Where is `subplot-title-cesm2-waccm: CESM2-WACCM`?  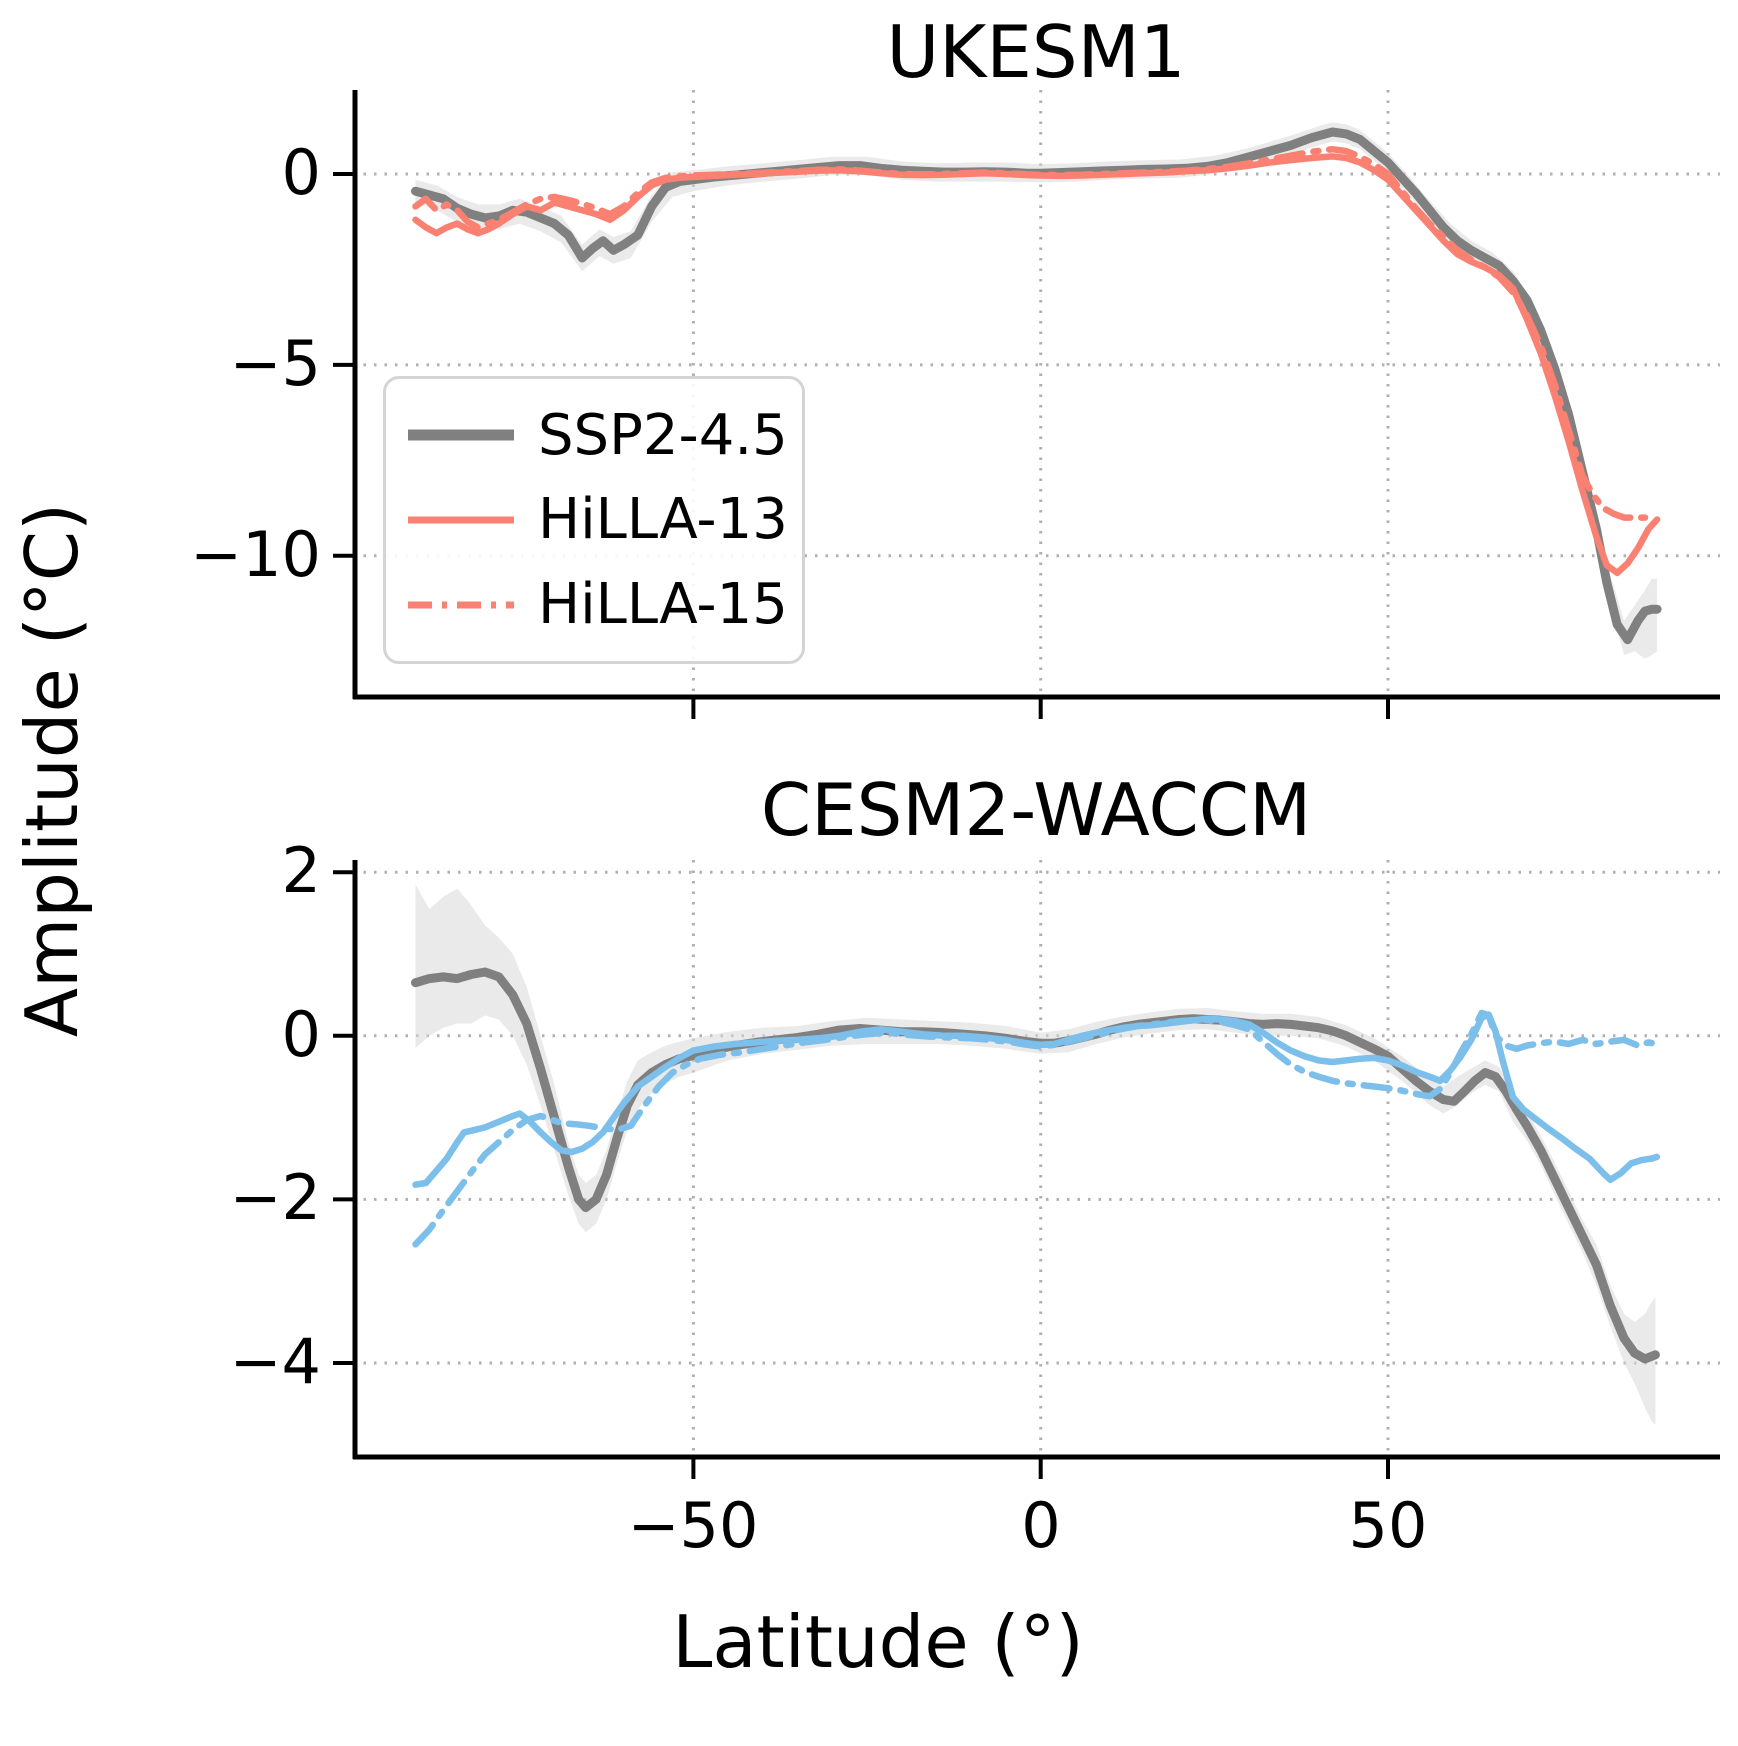 subplot-title-cesm2-waccm: CESM2-WACCM is located at coordinates (1036, 810).